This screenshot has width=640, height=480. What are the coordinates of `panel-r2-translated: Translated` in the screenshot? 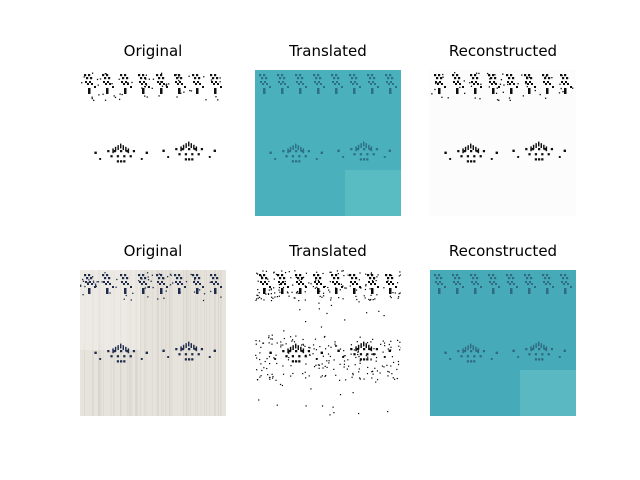 It's located at (328, 329).